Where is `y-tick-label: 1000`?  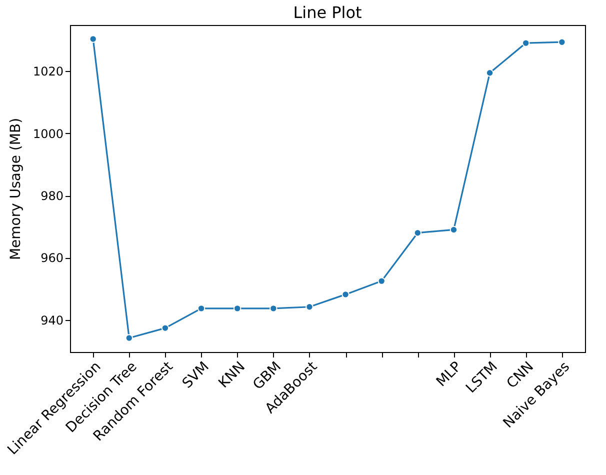
y-tick-label: 1000 is located at coordinates (48, 133).